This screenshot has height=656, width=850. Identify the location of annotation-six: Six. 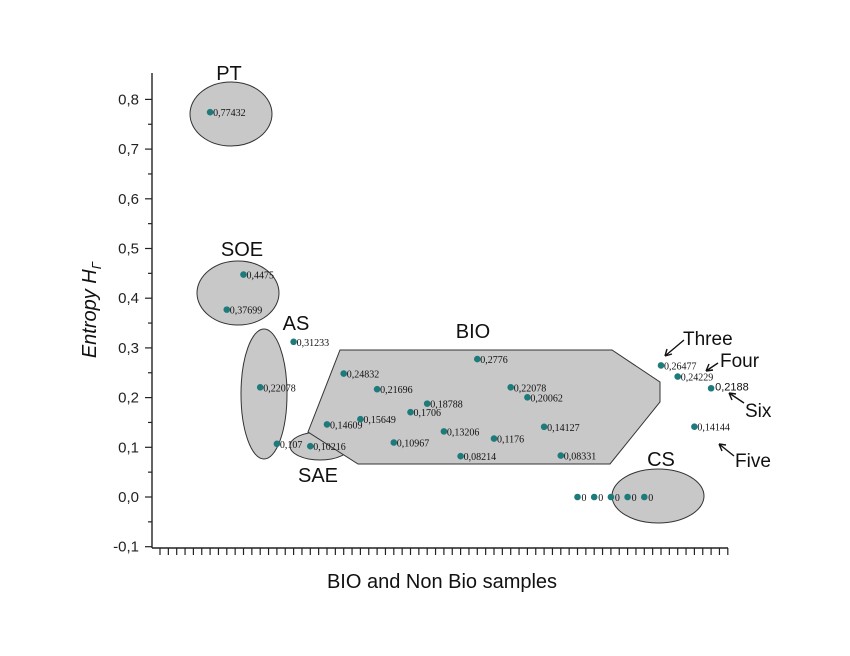
(758, 411).